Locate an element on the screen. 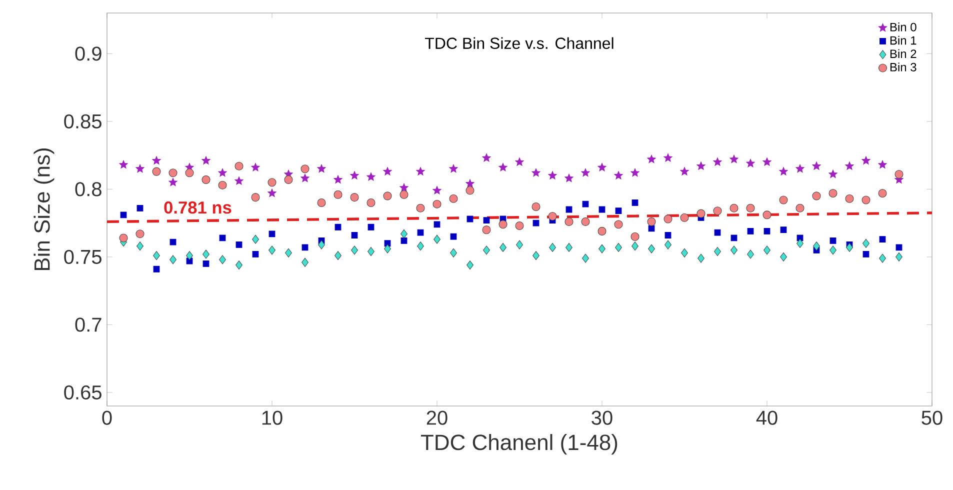  x-axis-title: TDC Chanenl (1-48) is located at coordinates (519, 444).